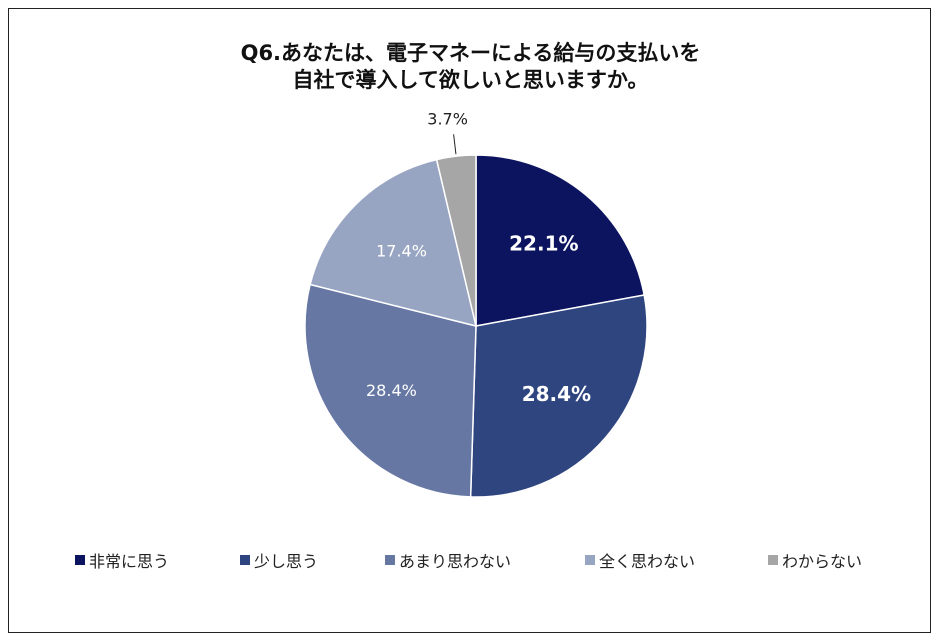  What do you see at coordinates (543, 244) in the screenshot?
I see `data-label-0: 22.1%` at bounding box center [543, 244].